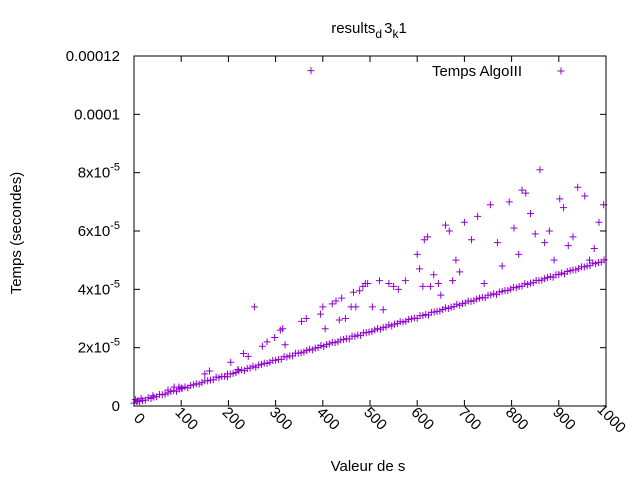  What do you see at coordinates (116, 406) in the screenshot?
I see `y-tick-label-0: 0` at bounding box center [116, 406].